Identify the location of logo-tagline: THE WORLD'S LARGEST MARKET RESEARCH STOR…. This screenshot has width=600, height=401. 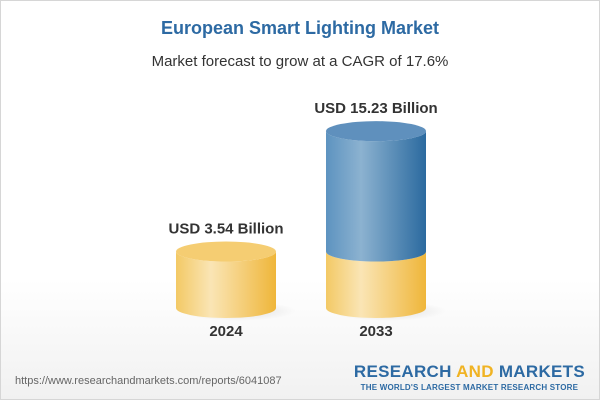
(469, 387).